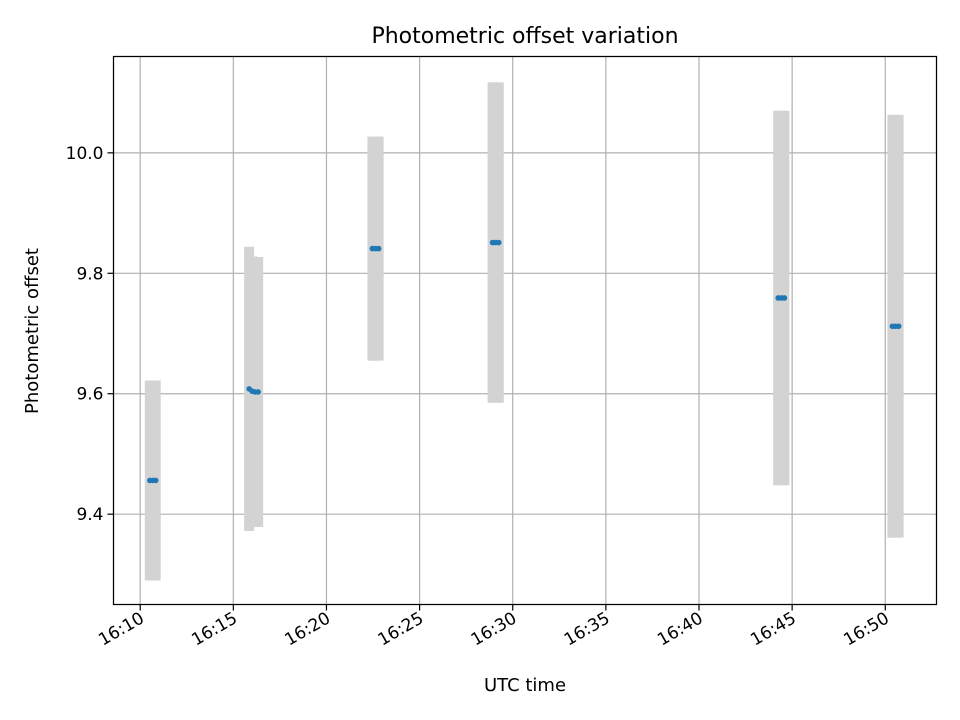 The height and width of the screenshot is (720, 960). What do you see at coordinates (525, 685) in the screenshot?
I see `x-axis-label: UTC time` at bounding box center [525, 685].